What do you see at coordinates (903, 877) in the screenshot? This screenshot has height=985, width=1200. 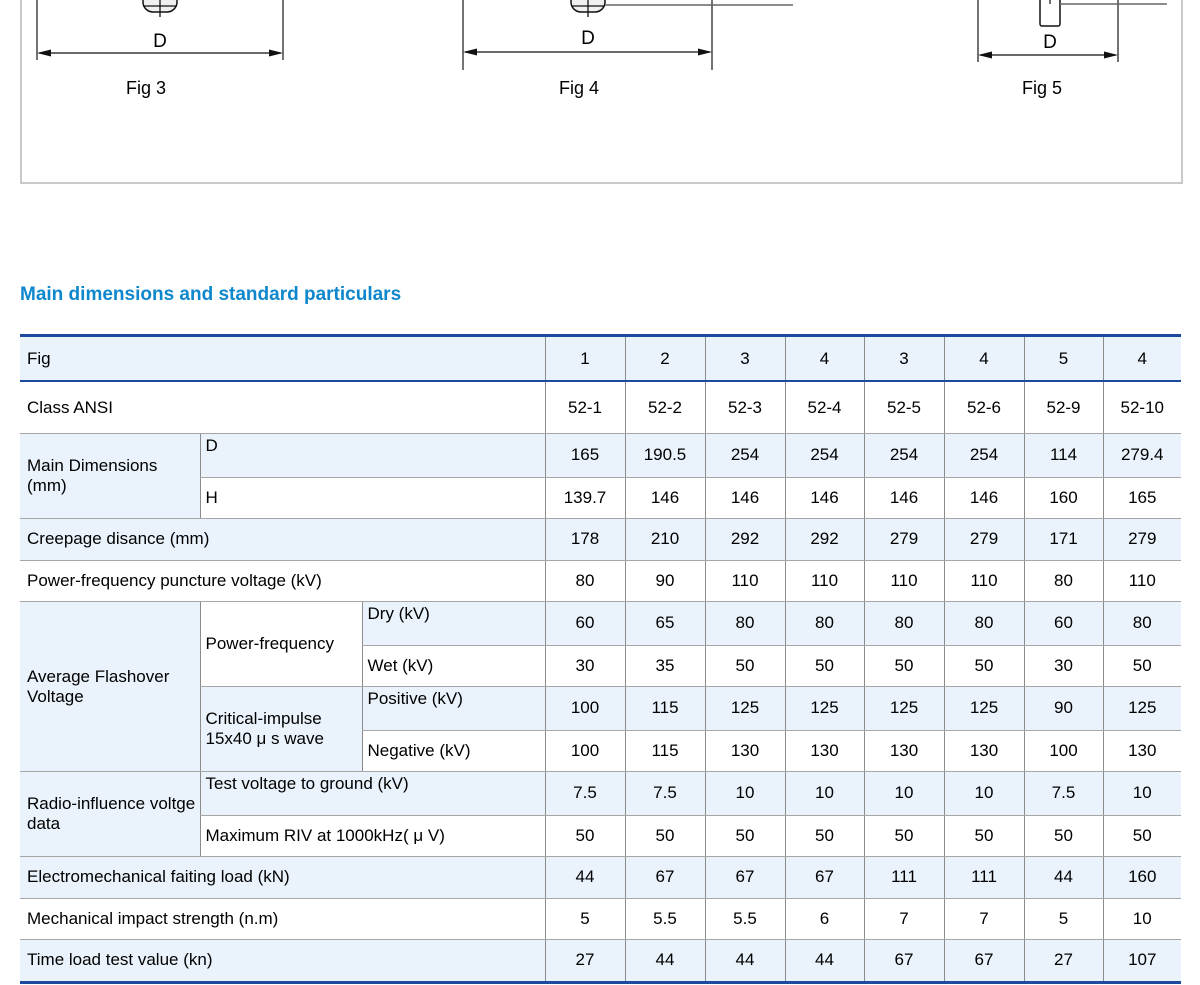 I see `table-cell: 111` at bounding box center [903, 877].